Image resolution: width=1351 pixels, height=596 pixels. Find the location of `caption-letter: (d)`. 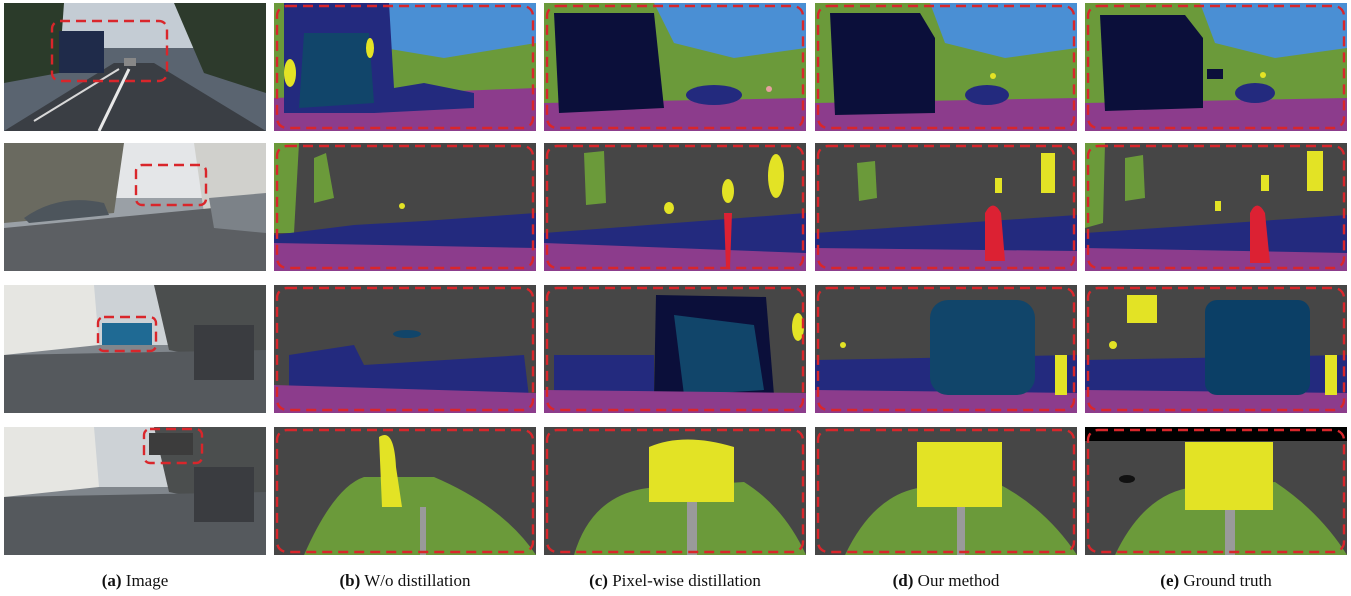

caption-letter: (d) is located at coordinates (903, 580).